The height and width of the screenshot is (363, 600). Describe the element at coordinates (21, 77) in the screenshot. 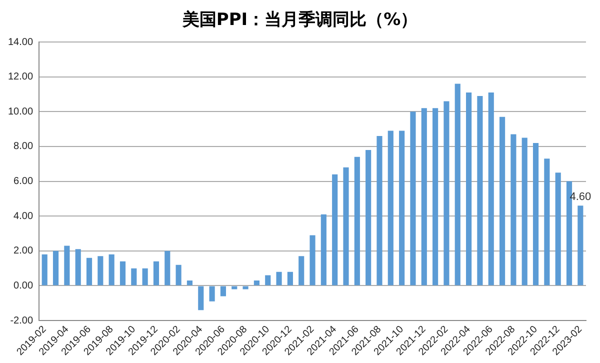

I see `y-tick-label: 12.00` at that location.